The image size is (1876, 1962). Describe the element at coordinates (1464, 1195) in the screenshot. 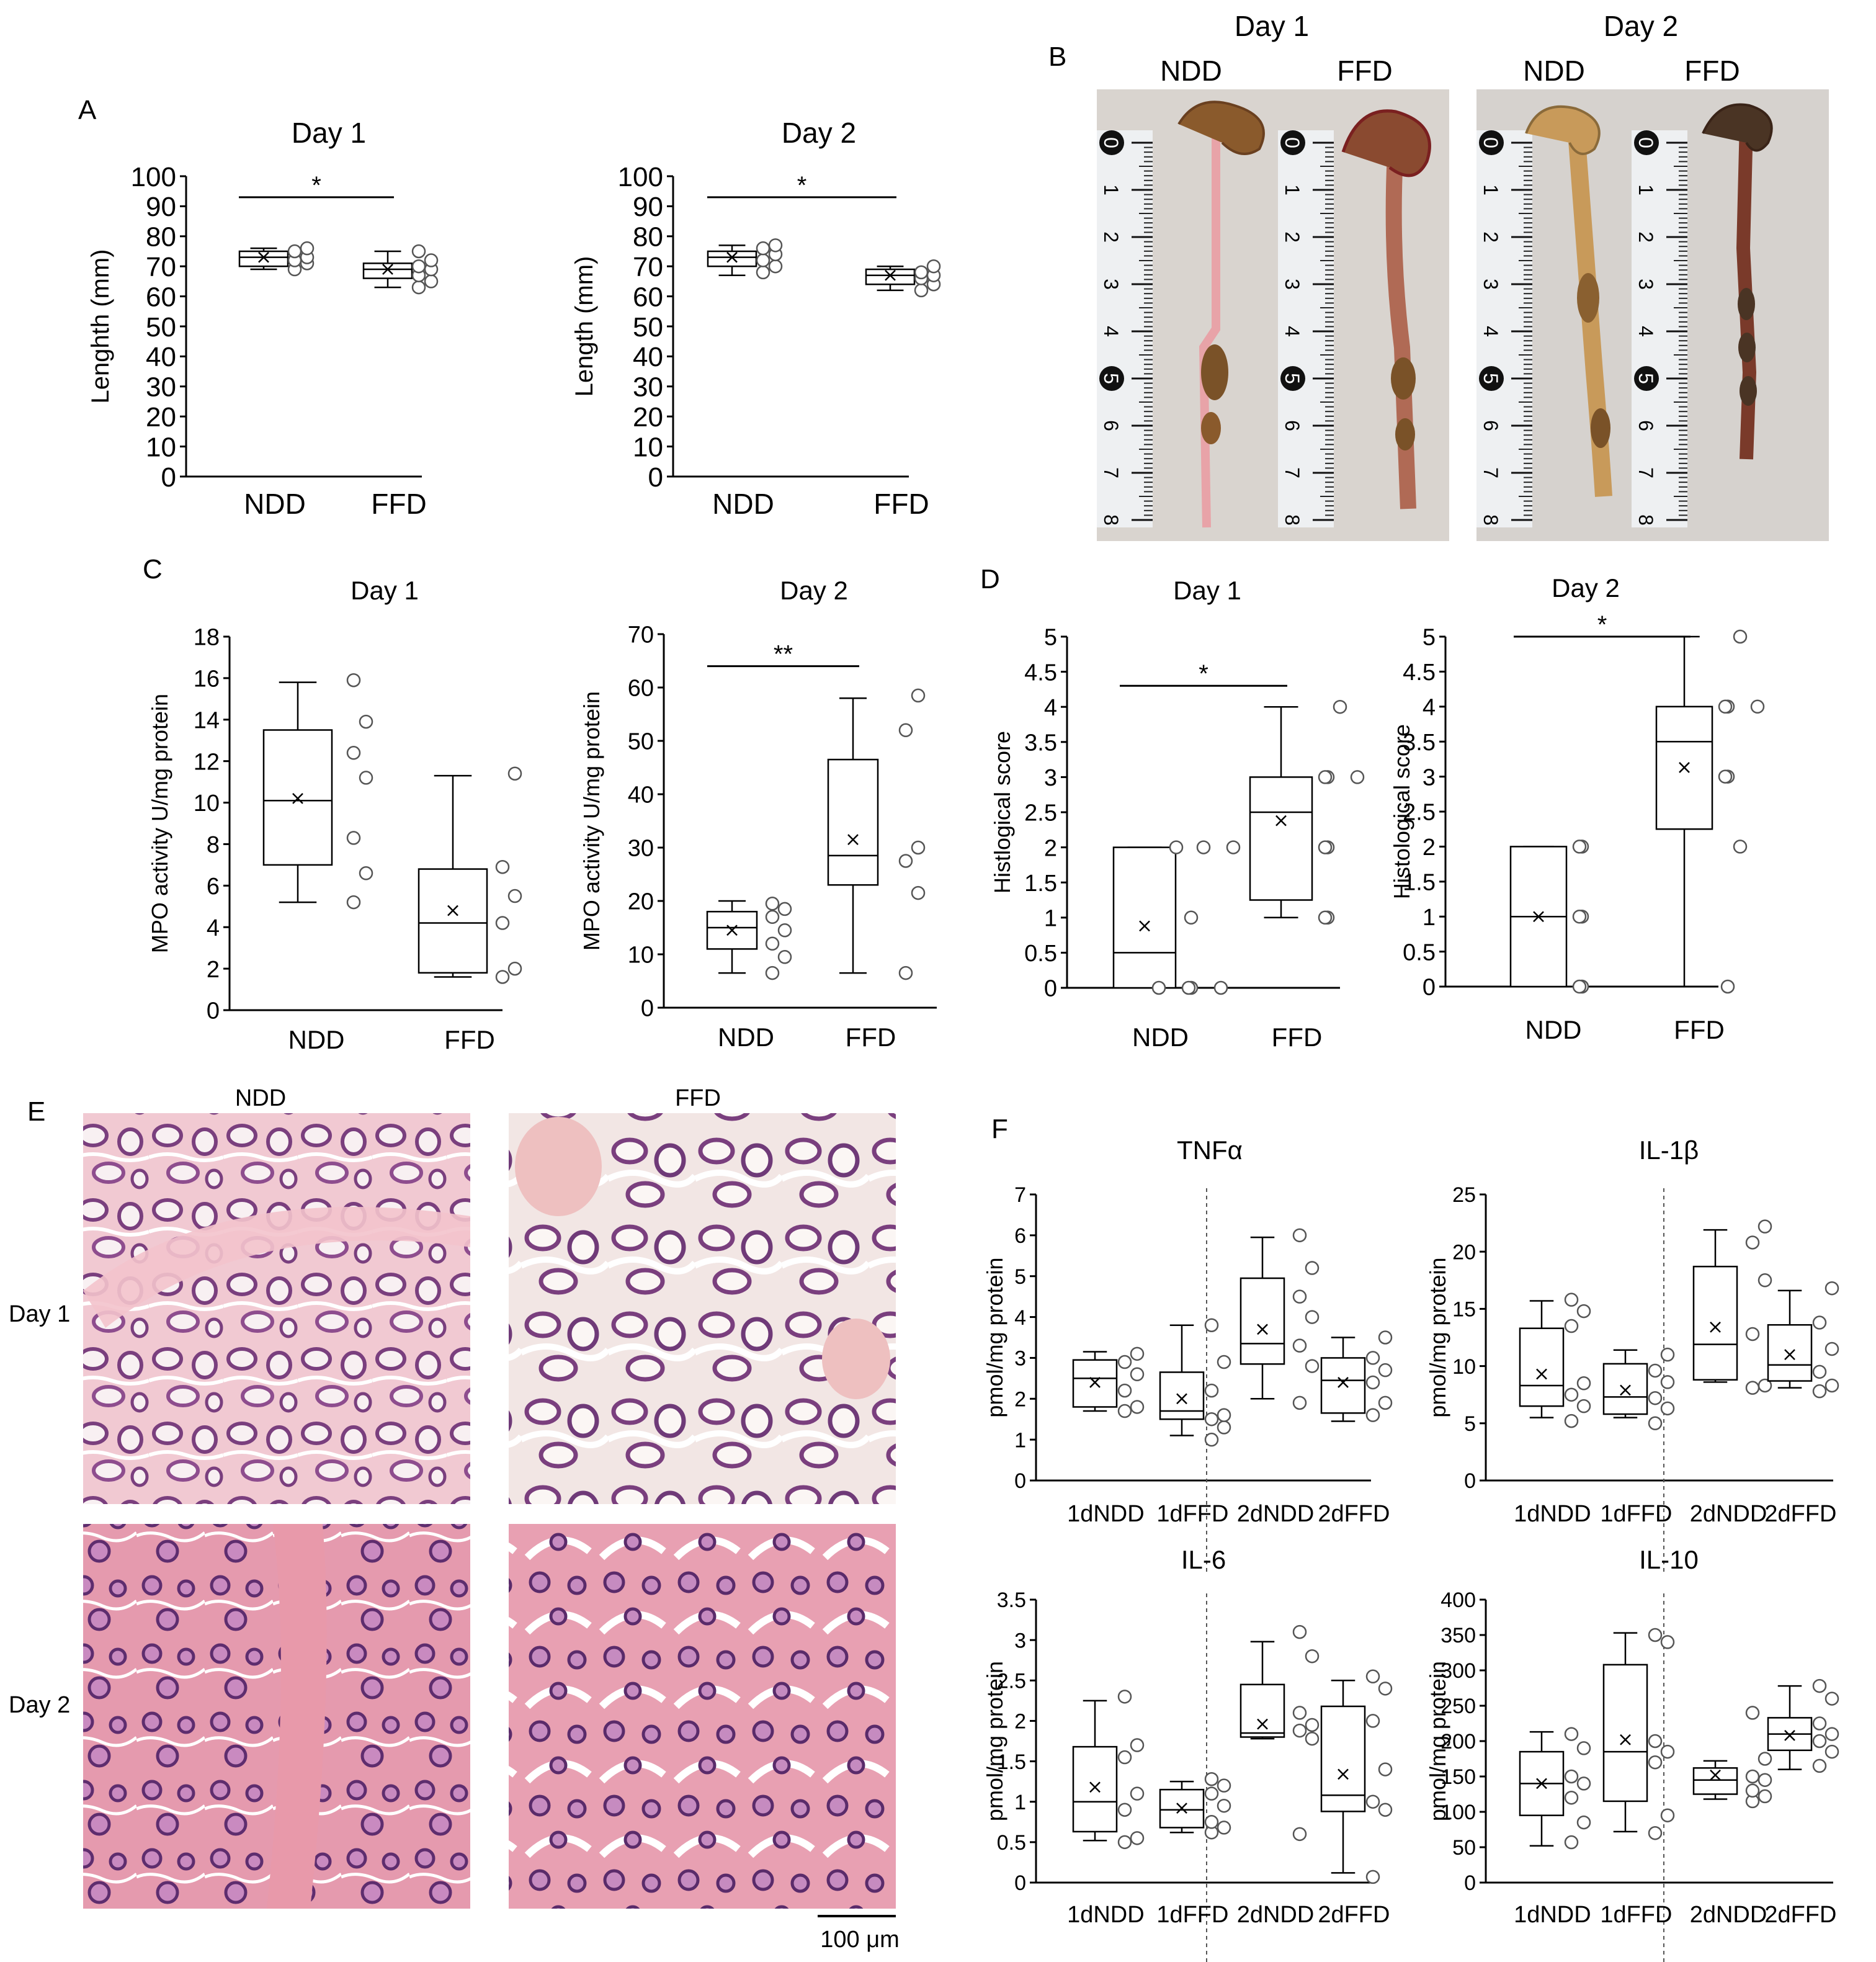

I see `y-tick-label: 25` at that location.